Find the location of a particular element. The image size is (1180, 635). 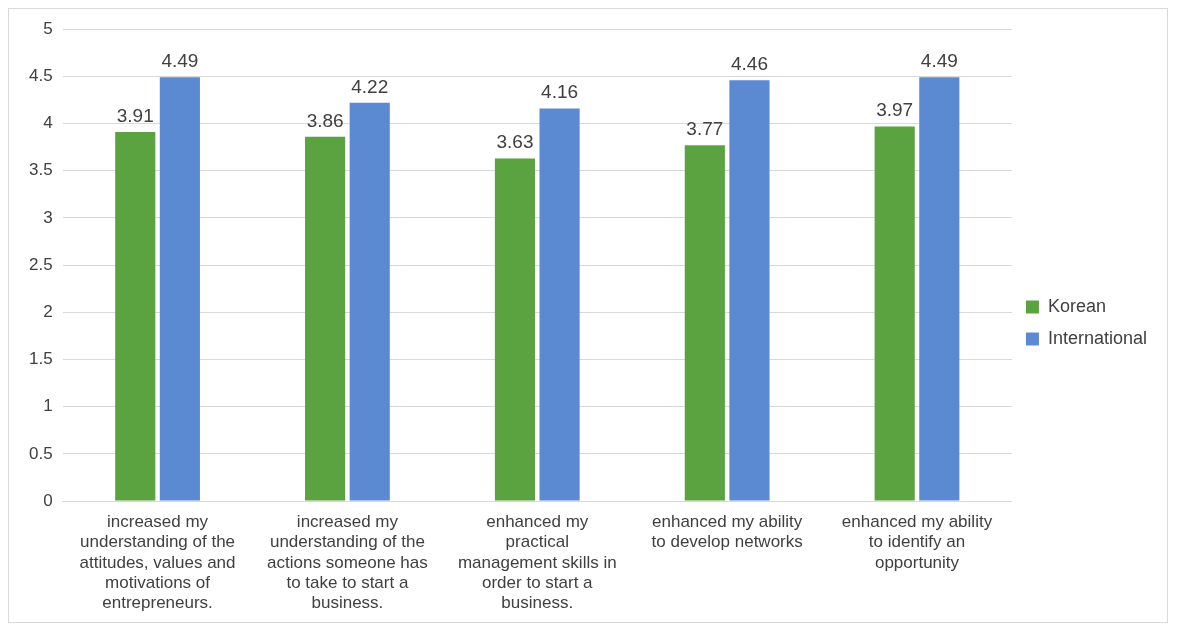

data-label: 3.97 is located at coordinates (895, 110).